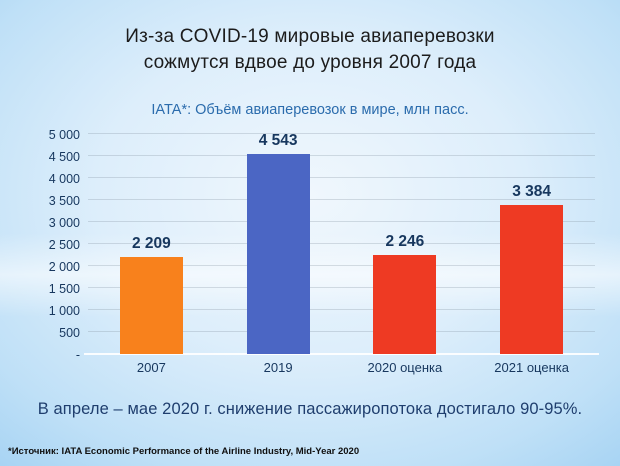 The image size is (620, 466). I want to click on y-tick-label: 1 000, so click(64, 311).